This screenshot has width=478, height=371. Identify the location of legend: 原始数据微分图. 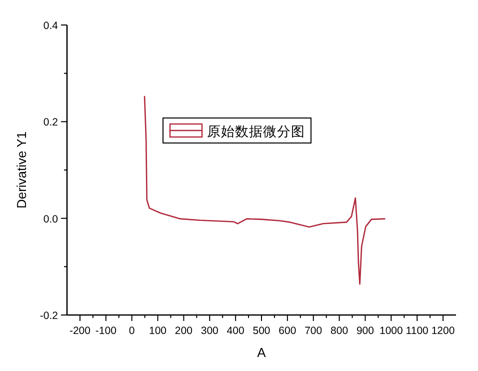
(237, 131).